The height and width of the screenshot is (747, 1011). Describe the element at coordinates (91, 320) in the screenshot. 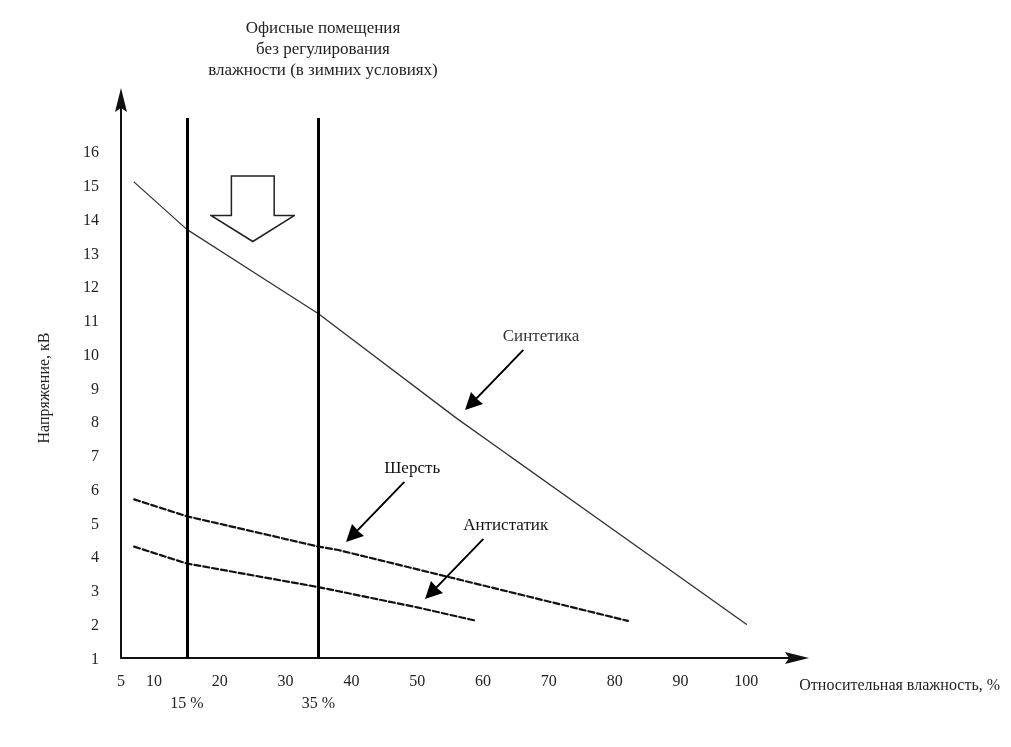

I see `y-tick-label: 11` at that location.